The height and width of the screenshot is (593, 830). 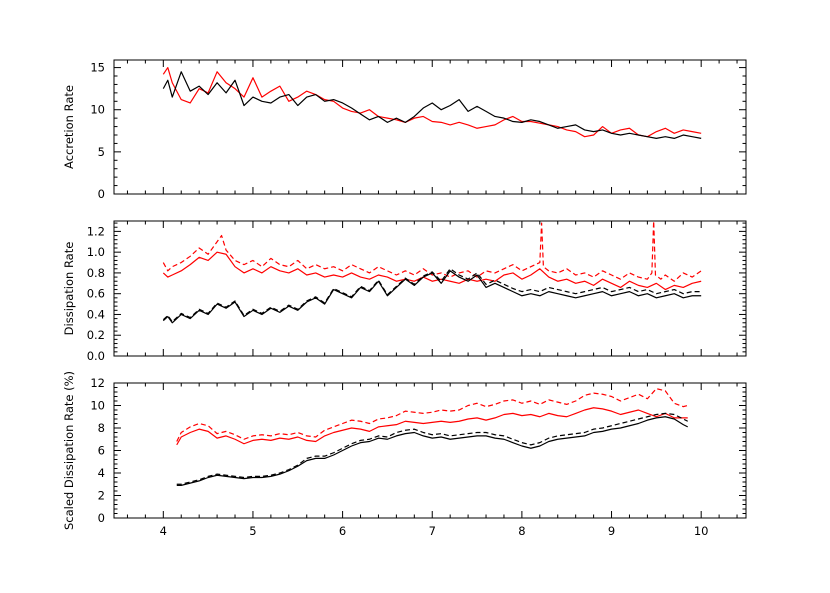 I want to click on scaled-dissipation-rate-x-tick-label: 8, so click(x=521, y=531).